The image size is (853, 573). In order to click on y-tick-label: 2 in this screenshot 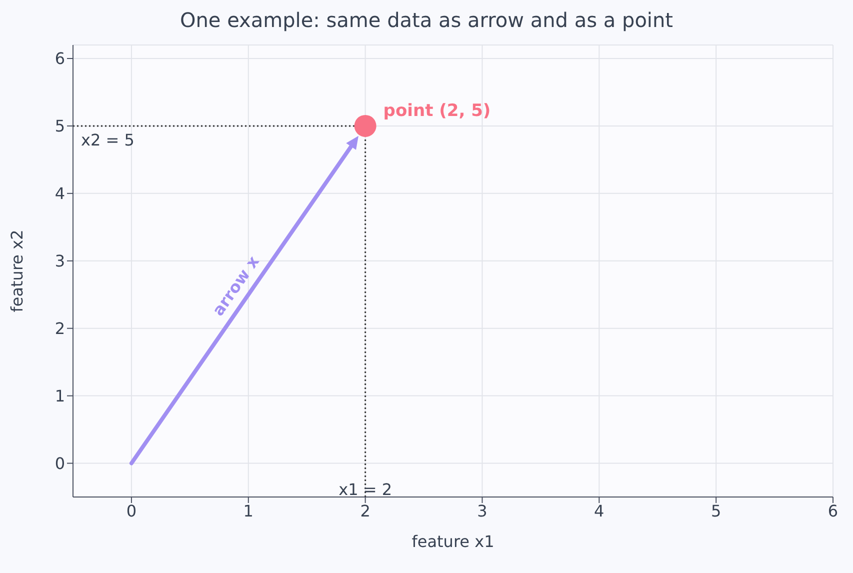, I will do `click(59, 328)`.